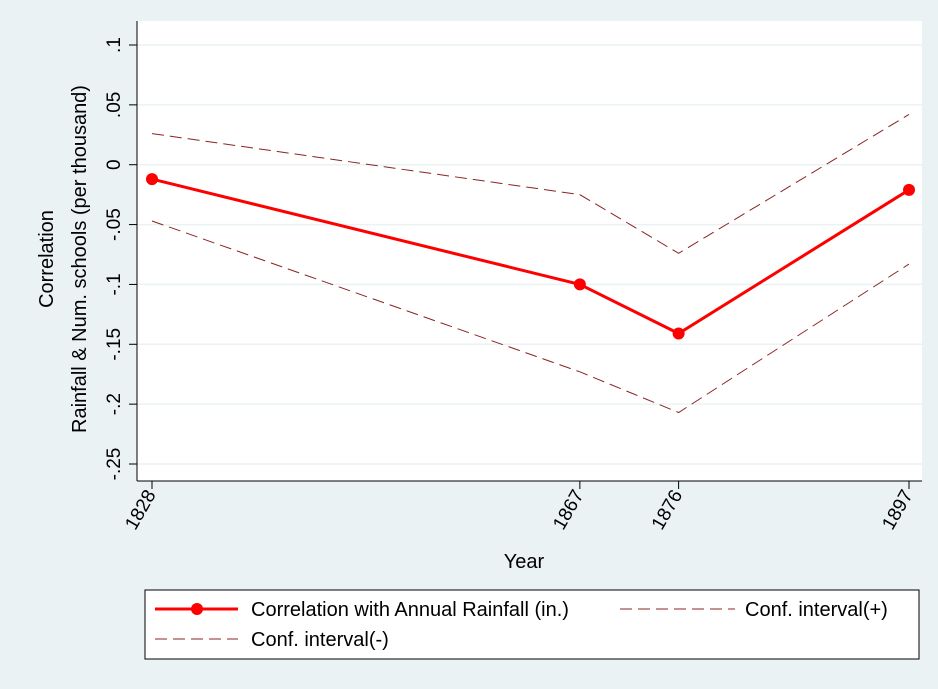  What do you see at coordinates (114, 404) in the screenshot?
I see `y-tick-label: -.2` at bounding box center [114, 404].